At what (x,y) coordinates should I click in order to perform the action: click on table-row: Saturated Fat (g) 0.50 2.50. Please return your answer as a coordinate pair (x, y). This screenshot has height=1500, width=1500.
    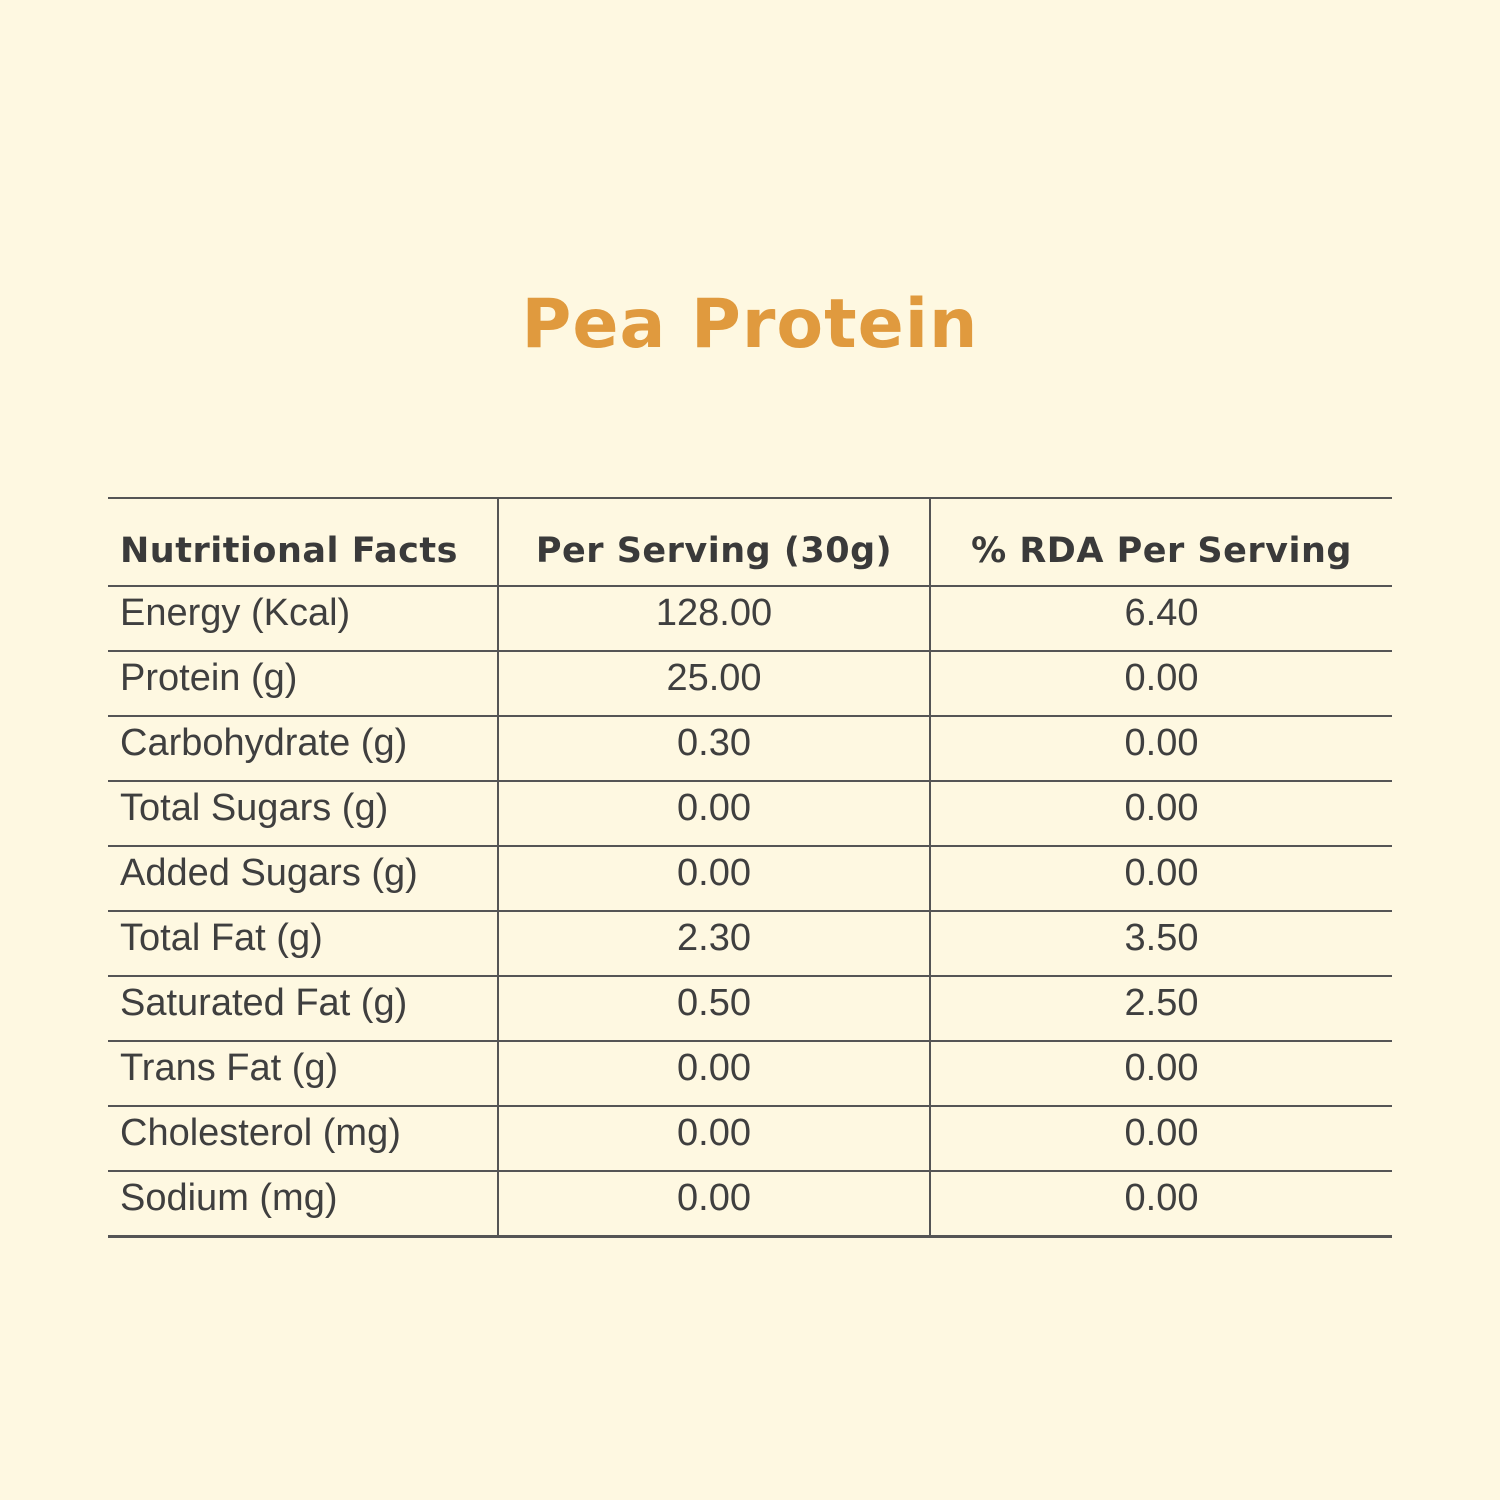
    Looking at the image, I should click on (750, 1009).